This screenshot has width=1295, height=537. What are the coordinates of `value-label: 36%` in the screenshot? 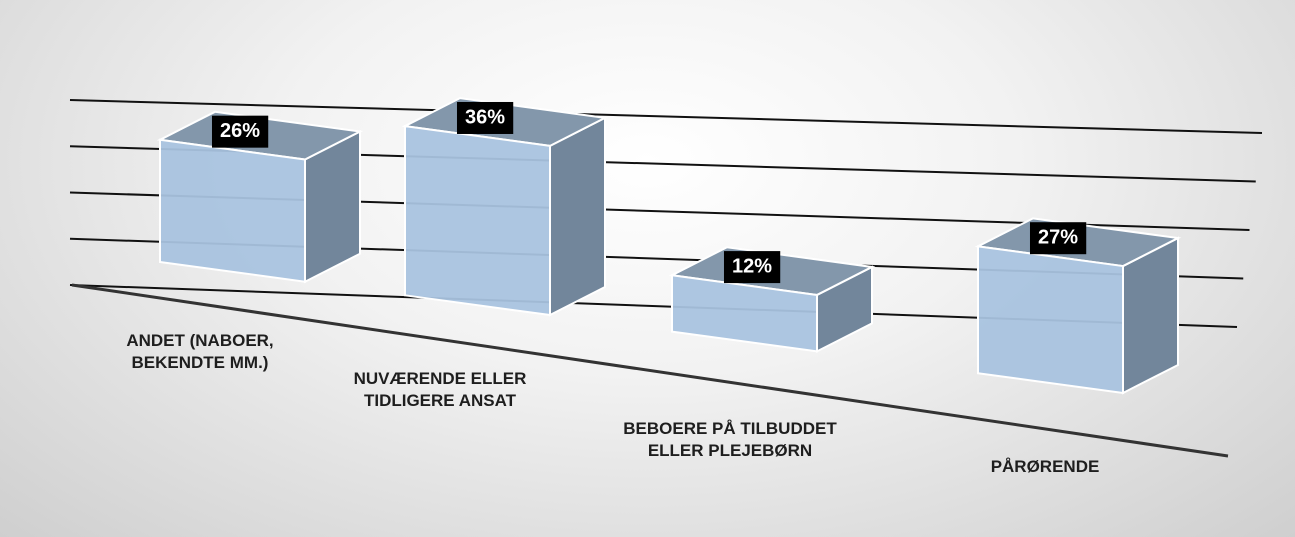 It's located at (485, 117).